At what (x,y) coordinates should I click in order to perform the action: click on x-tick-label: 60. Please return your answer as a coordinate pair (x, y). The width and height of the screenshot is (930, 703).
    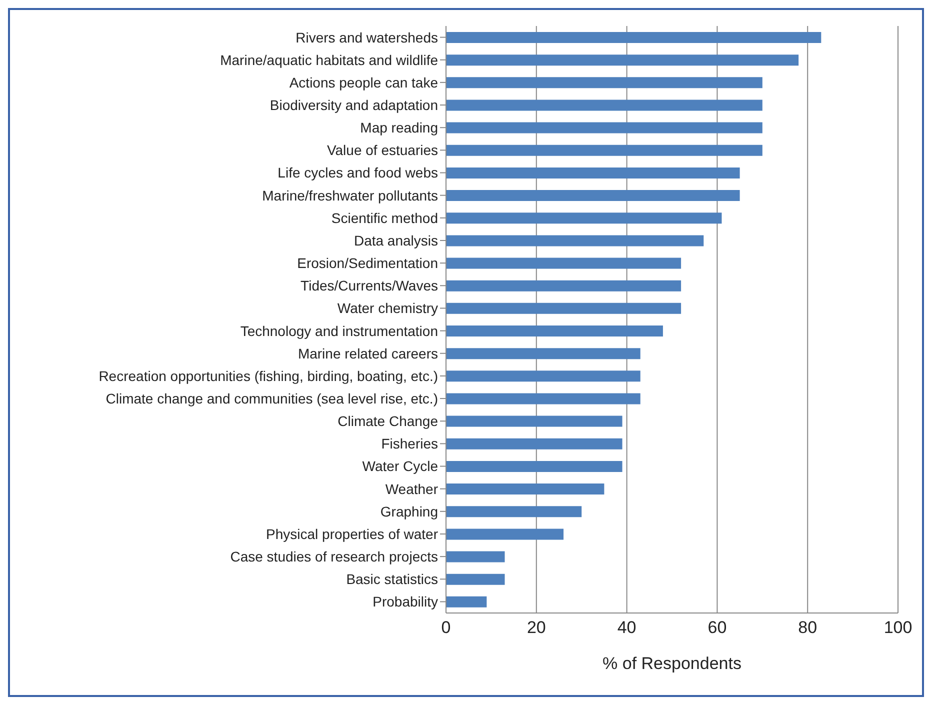
    Looking at the image, I should click on (717, 628).